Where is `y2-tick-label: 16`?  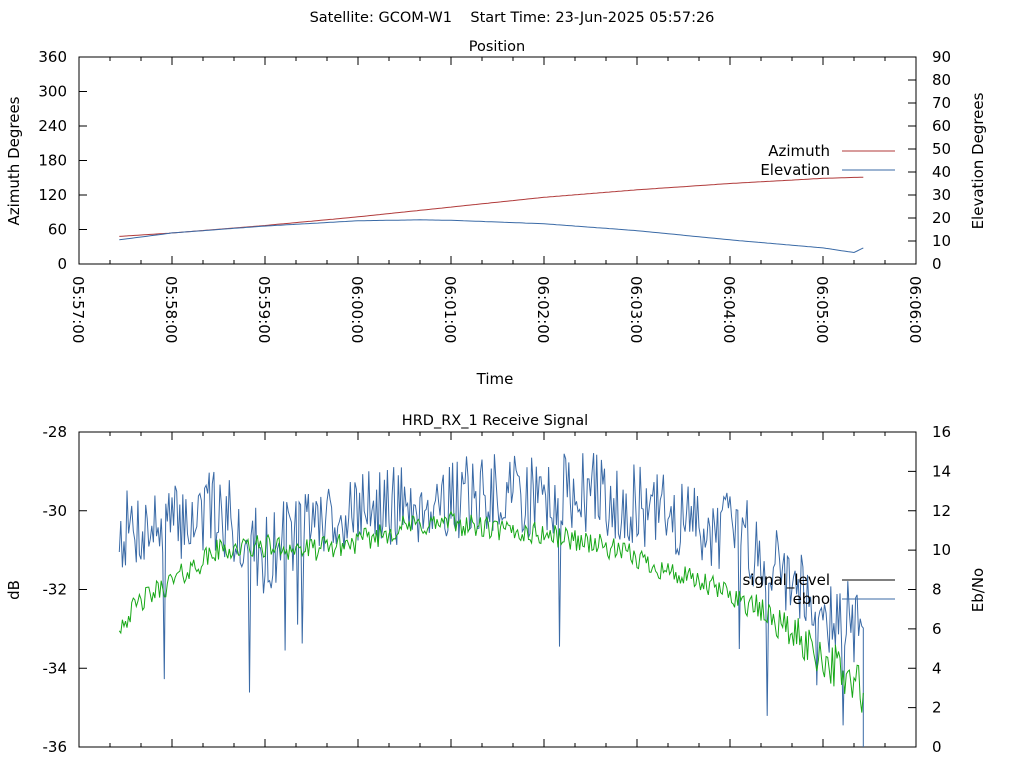 y2-tick-label: 16 is located at coordinates (941, 432).